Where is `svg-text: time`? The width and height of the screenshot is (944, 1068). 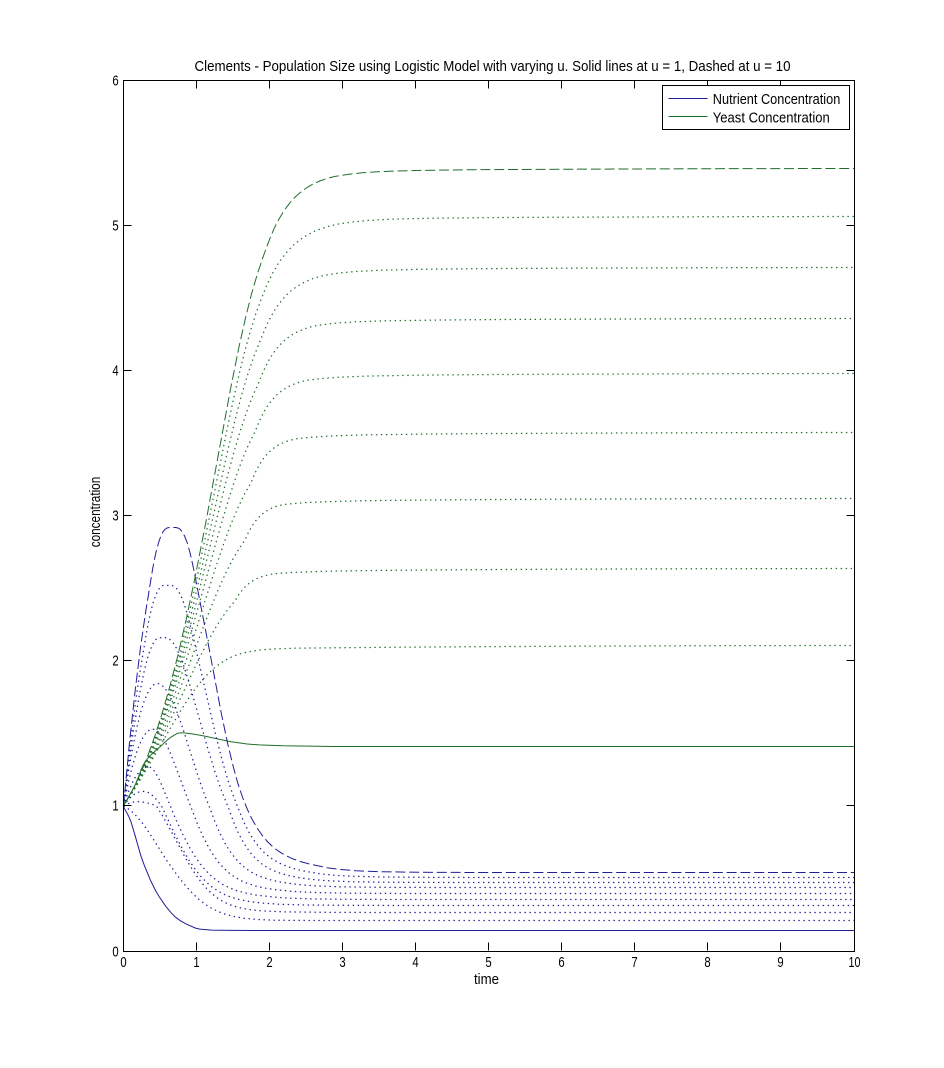 svg-text: time is located at coordinates (486, 980).